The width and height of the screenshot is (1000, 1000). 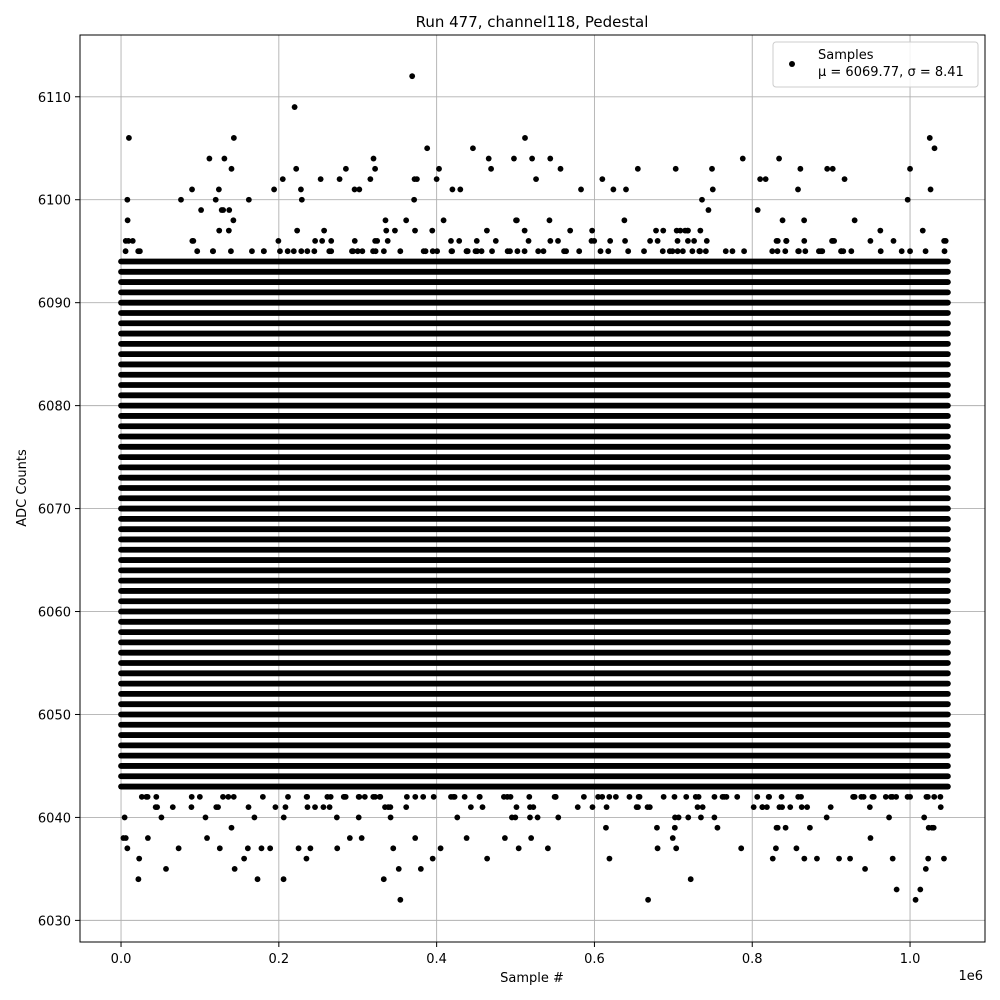 I want to click on legend-stats: μ = 6069.77, σ = 8.41, so click(x=891, y=72).